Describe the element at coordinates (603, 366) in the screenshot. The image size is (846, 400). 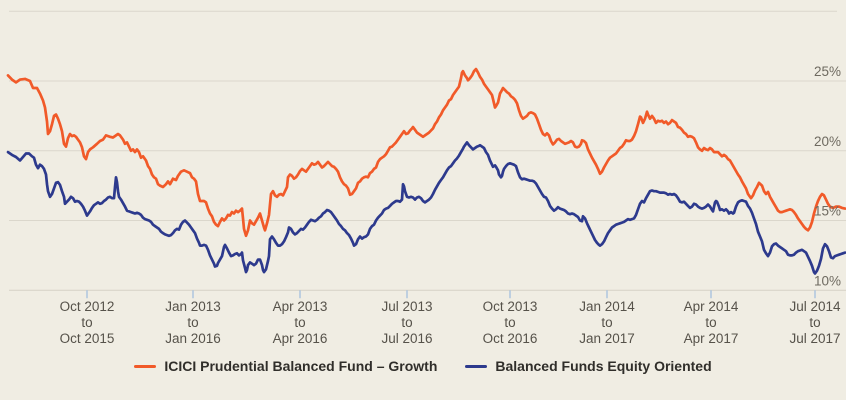
I see `legend-label-balanced-funds: Balanced Funds Equity Oriented` at that location.